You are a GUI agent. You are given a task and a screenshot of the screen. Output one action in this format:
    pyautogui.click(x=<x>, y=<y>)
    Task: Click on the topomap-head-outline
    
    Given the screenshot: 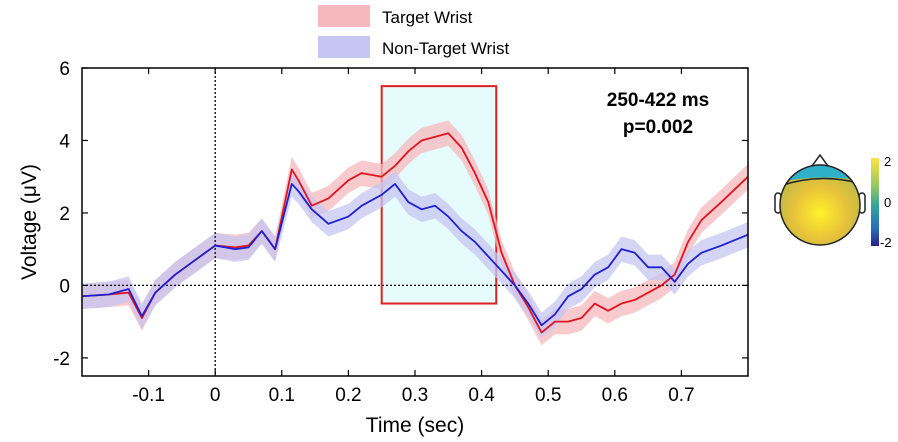 What is the action you would take?
    pyautogui.click(x=820, y=205)
    